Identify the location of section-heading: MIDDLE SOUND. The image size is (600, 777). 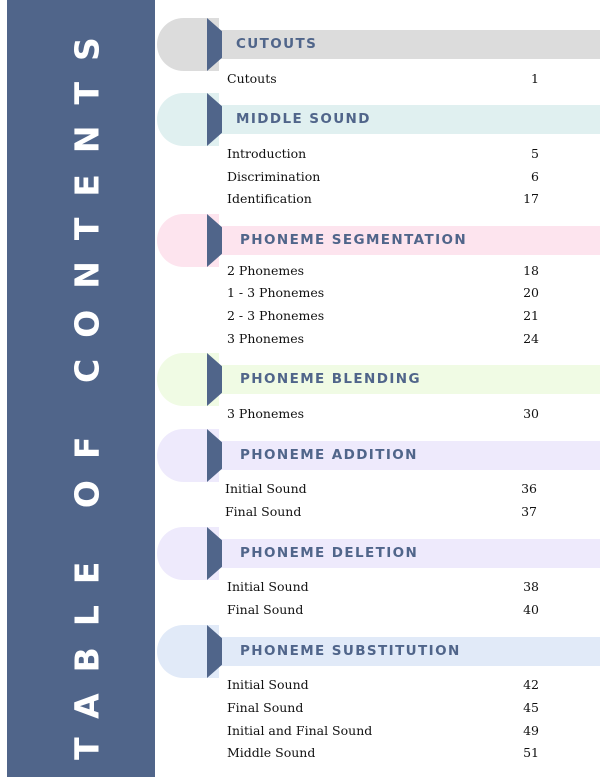
(303, 119).